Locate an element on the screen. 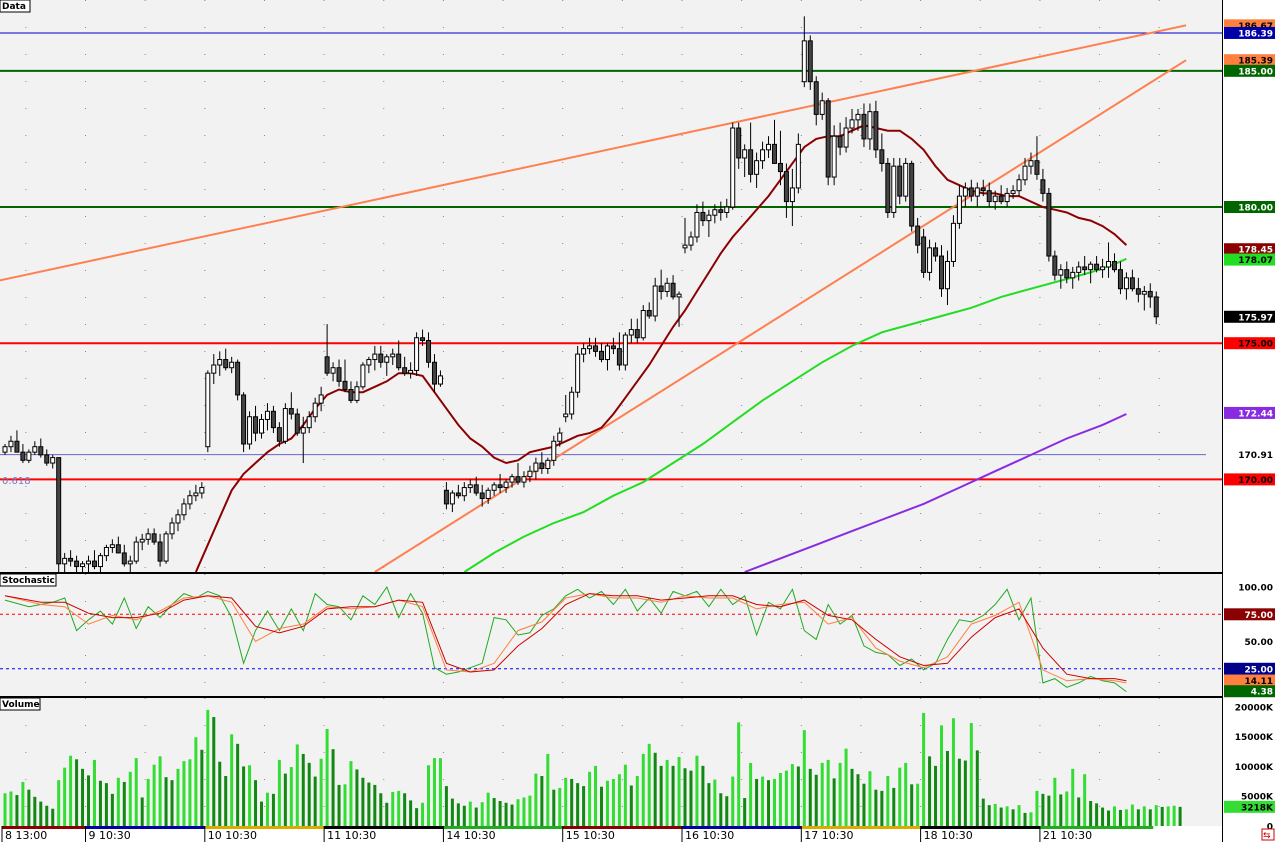  x-axis-label: 15 10:30 is located at coordinates (590, 835).